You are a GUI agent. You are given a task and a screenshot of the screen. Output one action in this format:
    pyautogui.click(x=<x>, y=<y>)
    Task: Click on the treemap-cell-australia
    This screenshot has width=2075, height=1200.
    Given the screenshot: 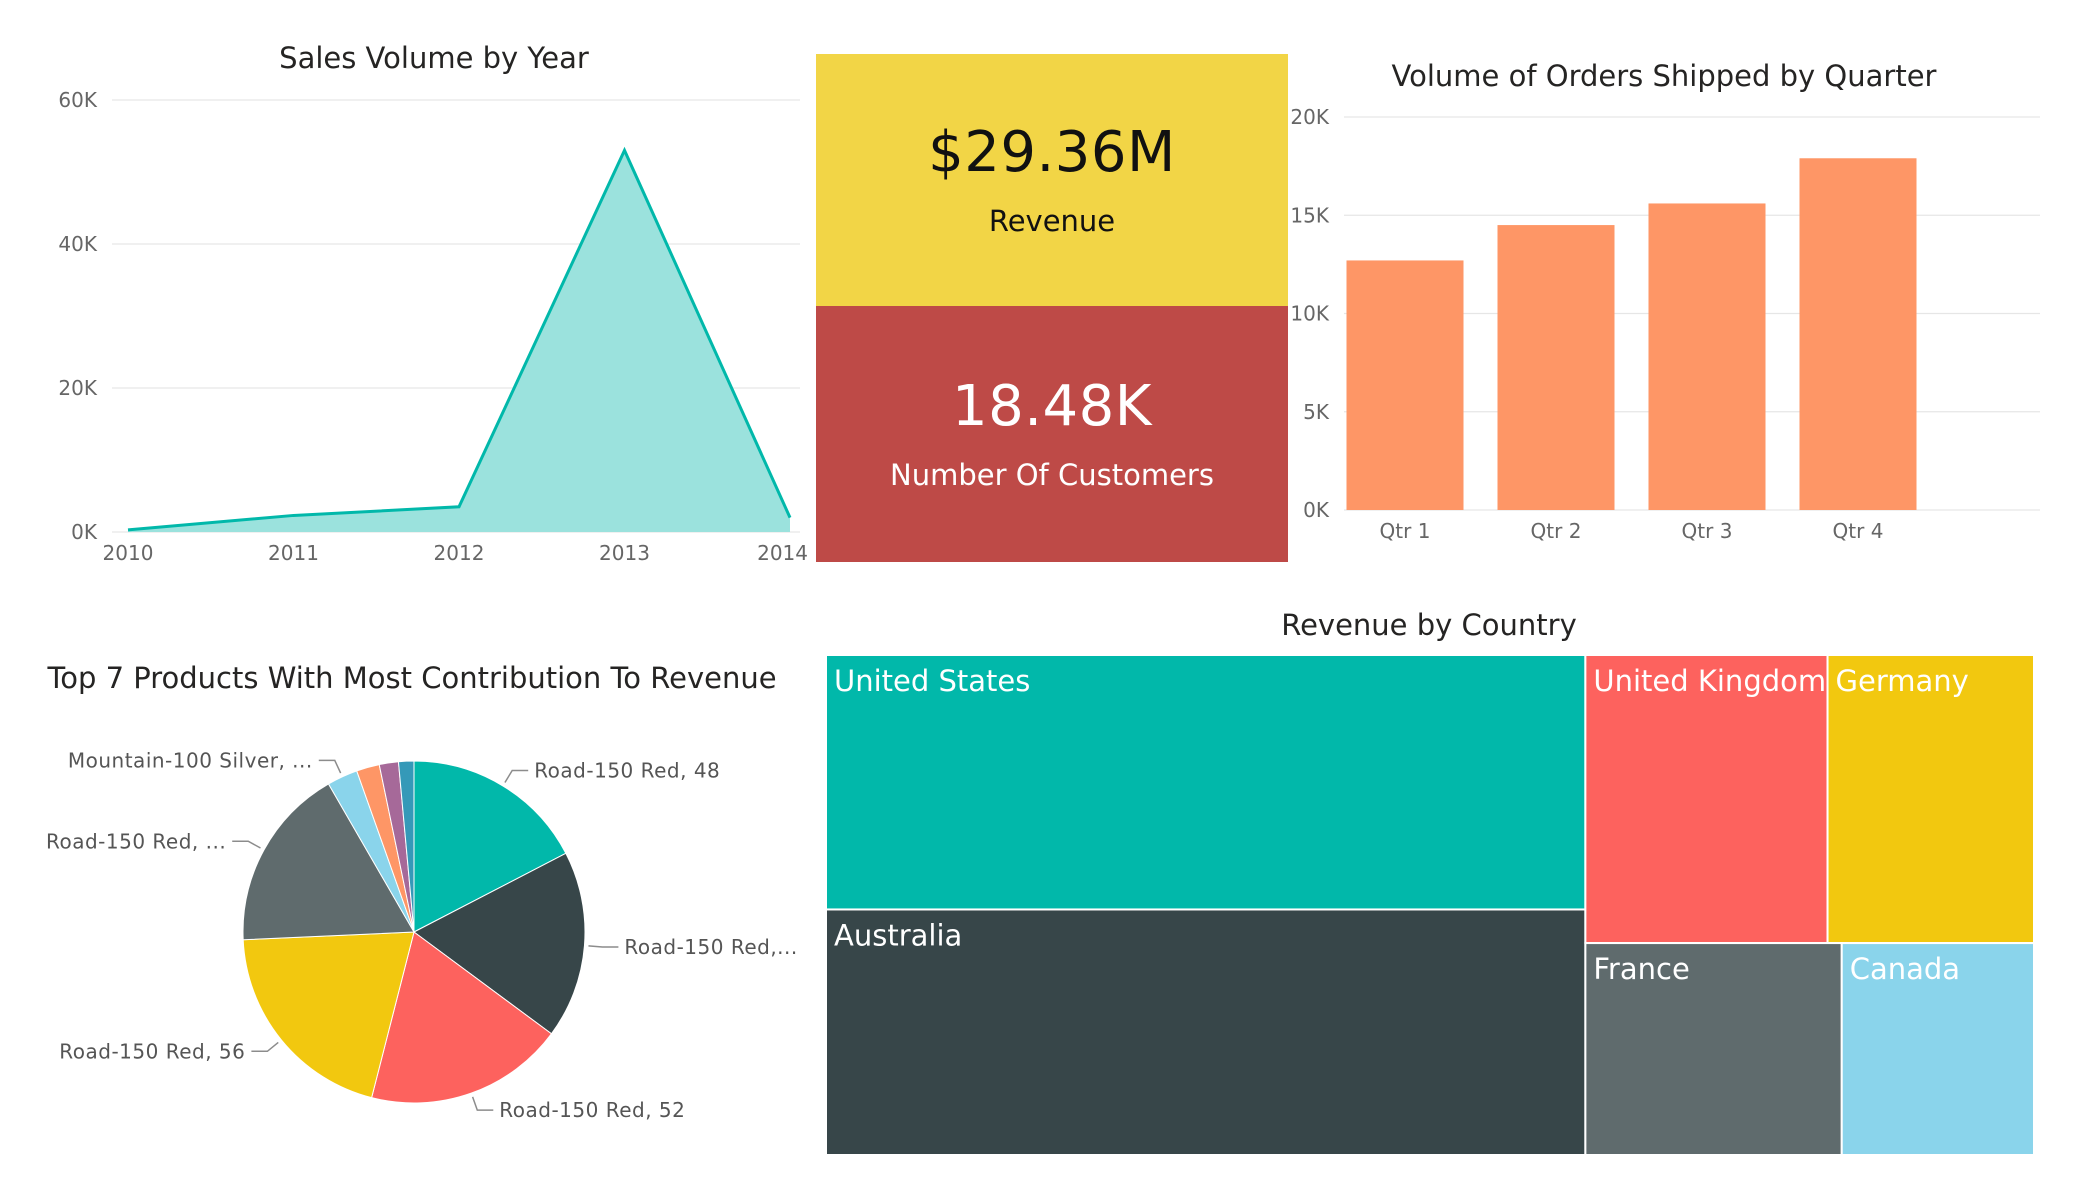 What is the action you would take?
    pyautogui.click(x=1206, y=1032)
    